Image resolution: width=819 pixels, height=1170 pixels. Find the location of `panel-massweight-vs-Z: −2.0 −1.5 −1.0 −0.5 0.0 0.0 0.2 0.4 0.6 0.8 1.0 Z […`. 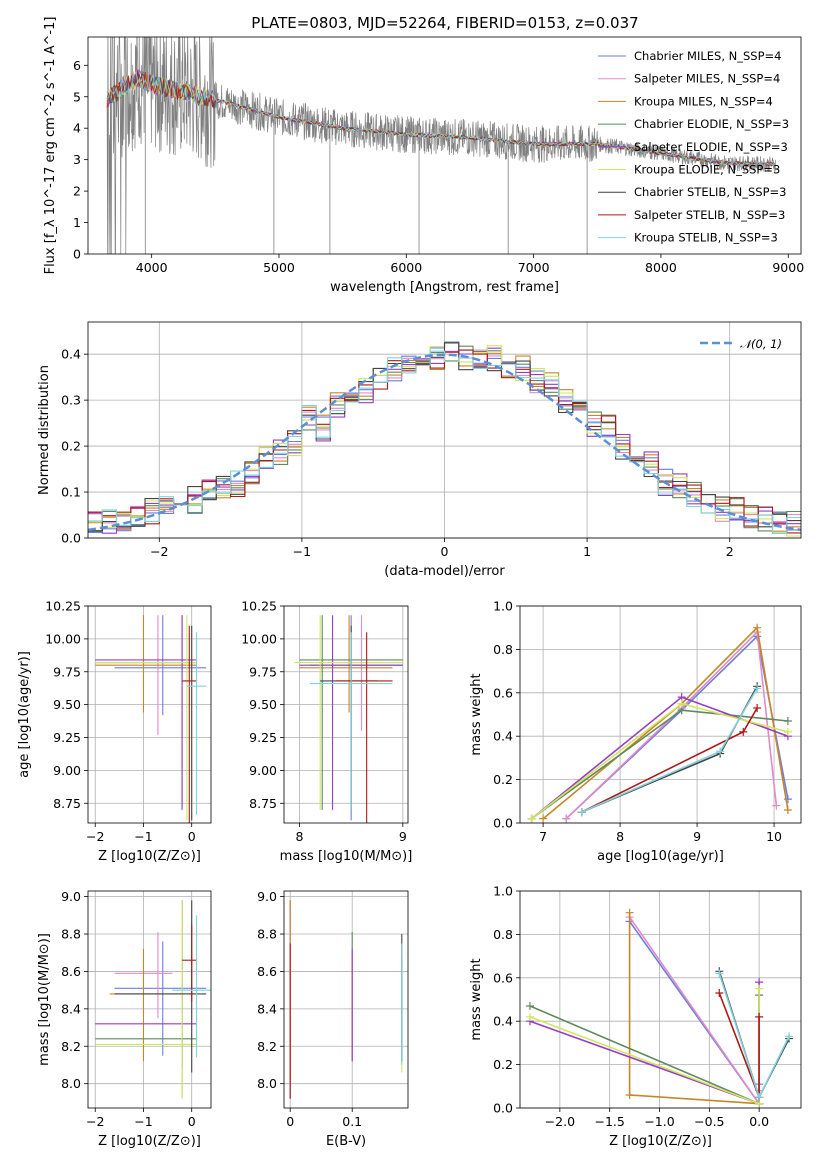

panel-massweight-vs-Z: −2.0 −1.5 −1.0 −0.5 0.0 0.0 0.2 0.4 0.6 0.8 1.0 Z [… is located at coordinates (635, 1016).